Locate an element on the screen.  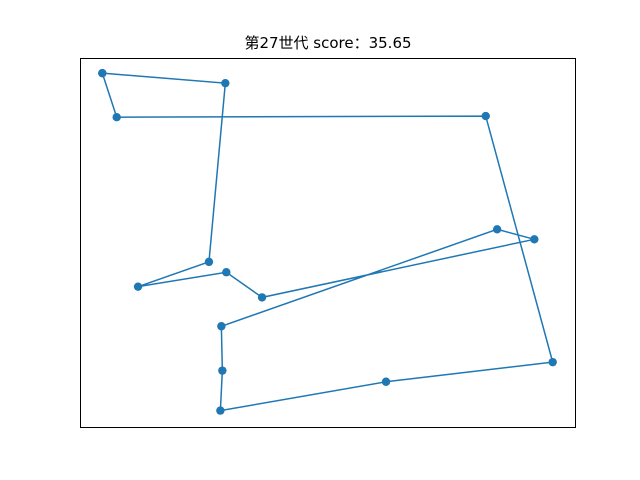
chart-title: 第27世代 score：35.65 is located at coordinates (327, 43).